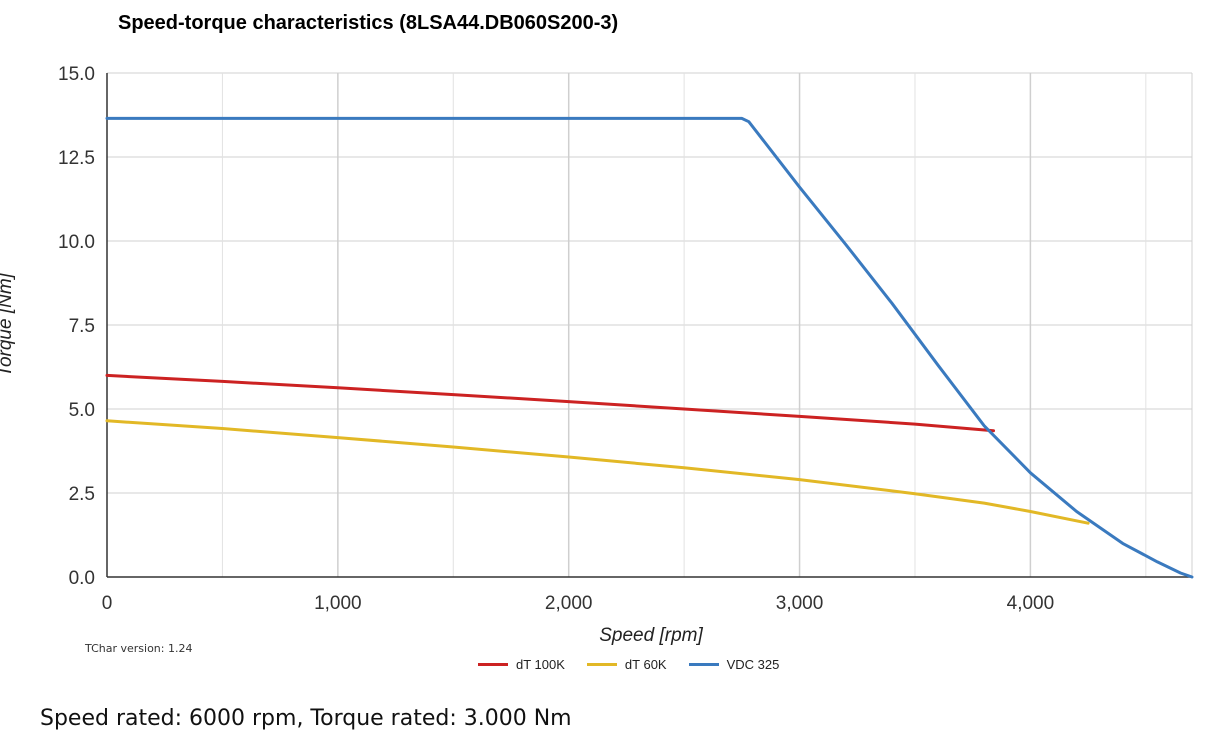 The height and width of the screenshot is (745, 1214). Describe the element at coordinates (338, 603) in the screenshot. I see `x-tick-label: 1,000` at that location.